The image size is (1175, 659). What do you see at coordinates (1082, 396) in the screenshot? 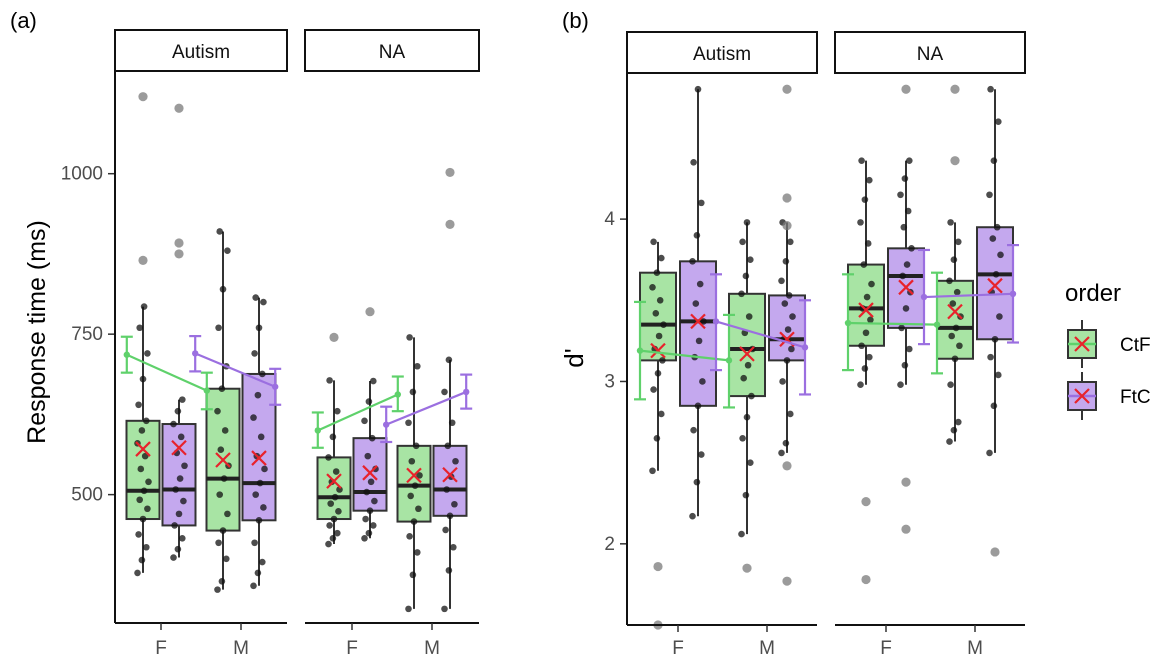
I see `legend-key-mean-b` at bounding box center [1082, 396].